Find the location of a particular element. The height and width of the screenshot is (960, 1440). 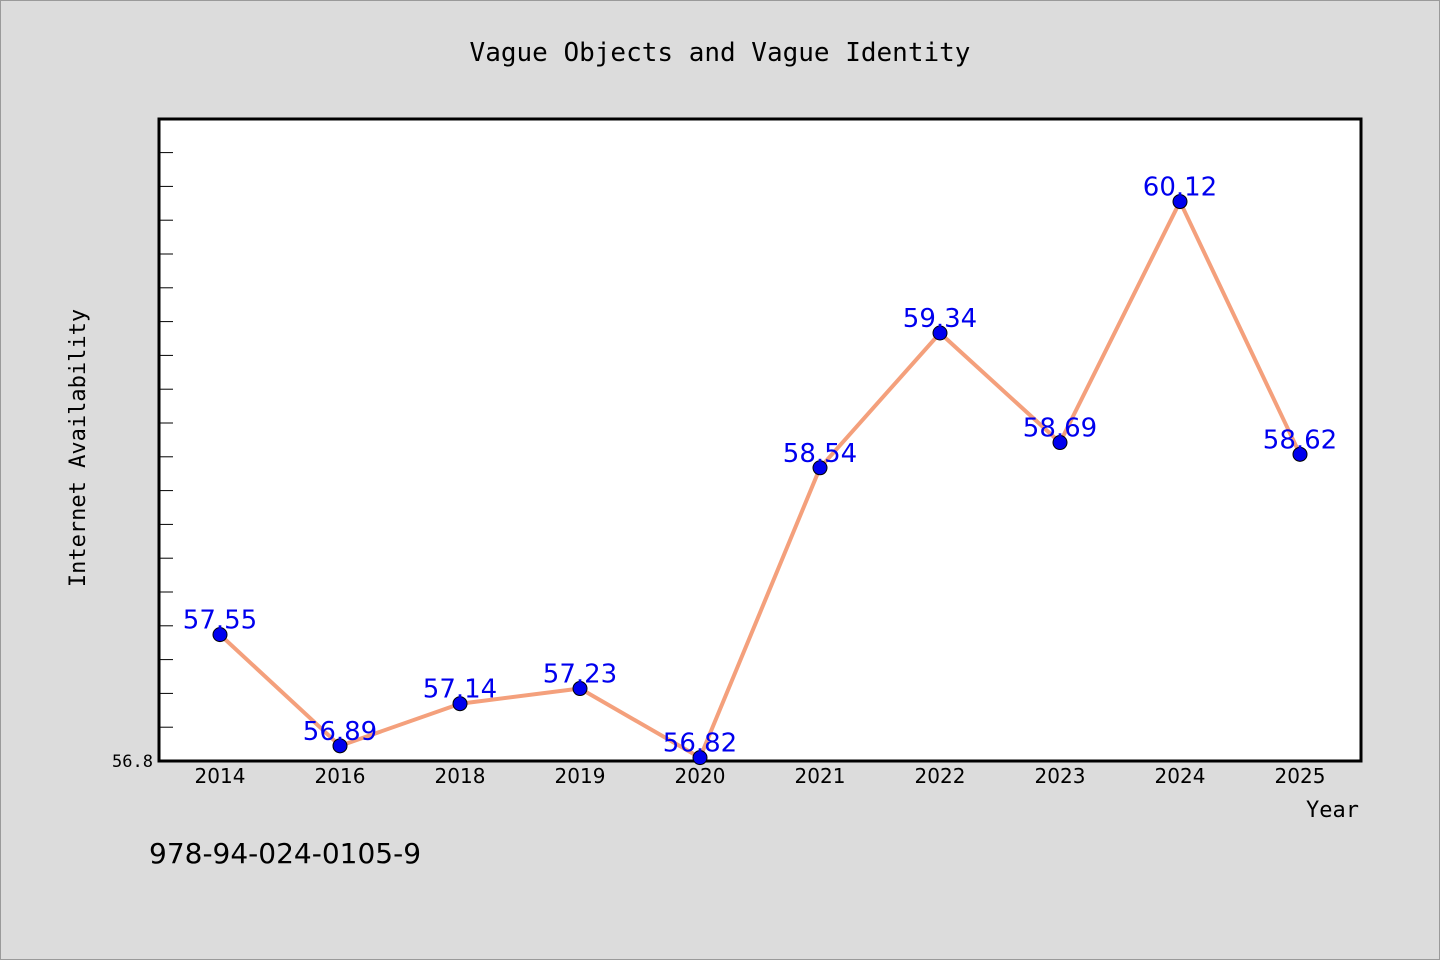

isbn-annotation: 978-94-024-0105-9 is located at coordinates (285, 853).